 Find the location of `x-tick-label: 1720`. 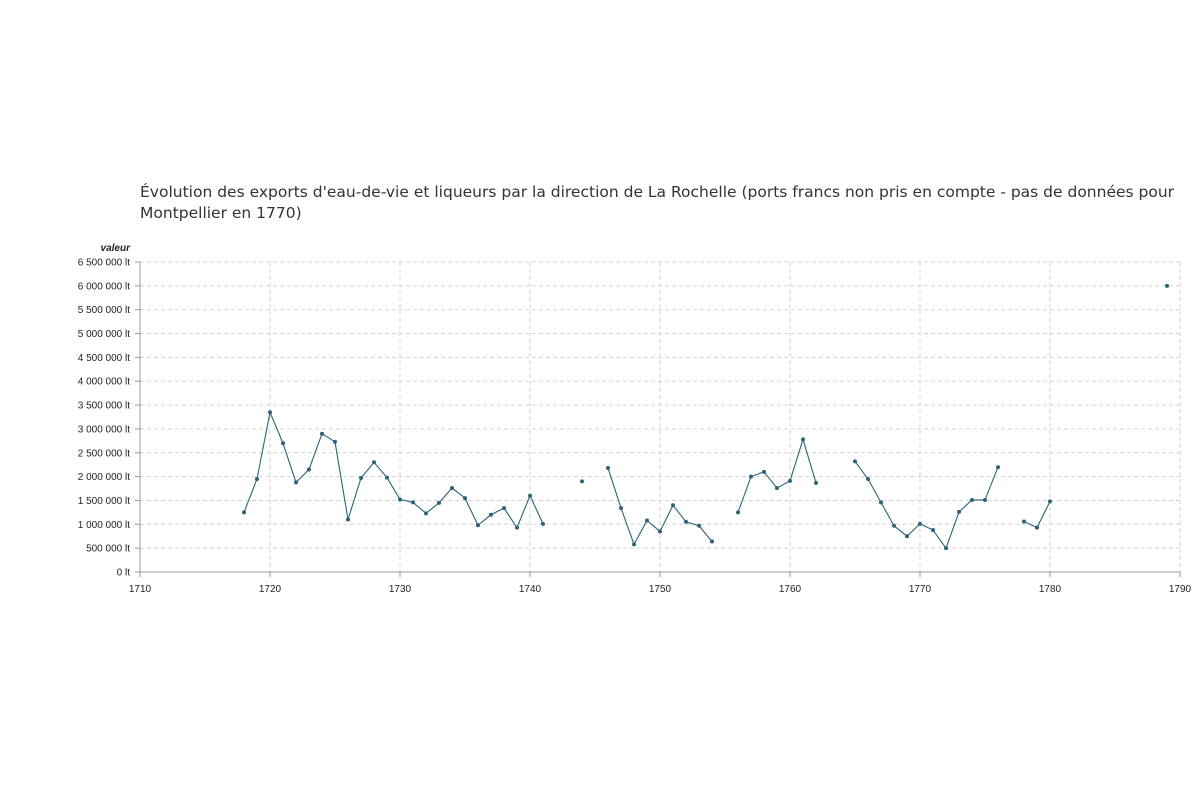

x-tick-label: 1720 is located at coordinates (270, 589).